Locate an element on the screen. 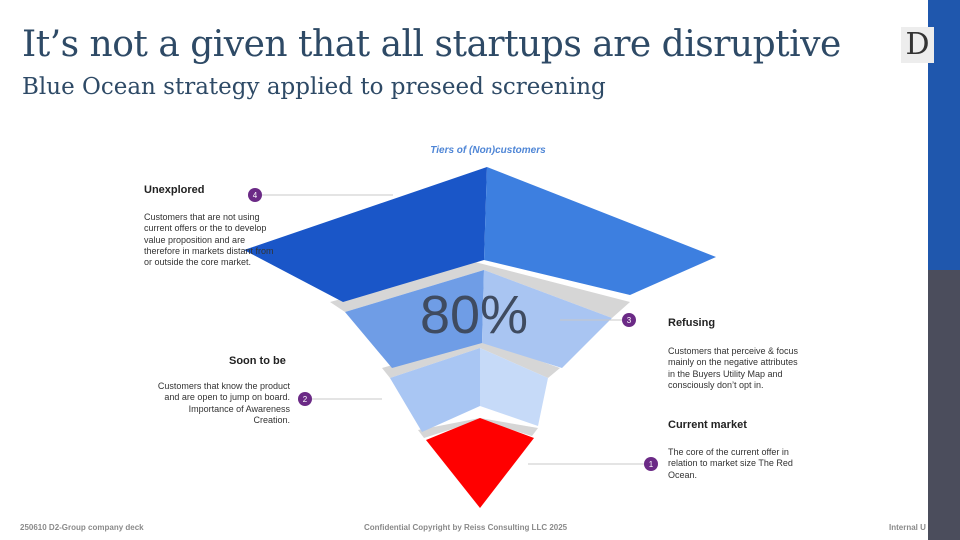 This screenshot has width=960, height=540. tier-4-right is located at coordinates (600, 231).